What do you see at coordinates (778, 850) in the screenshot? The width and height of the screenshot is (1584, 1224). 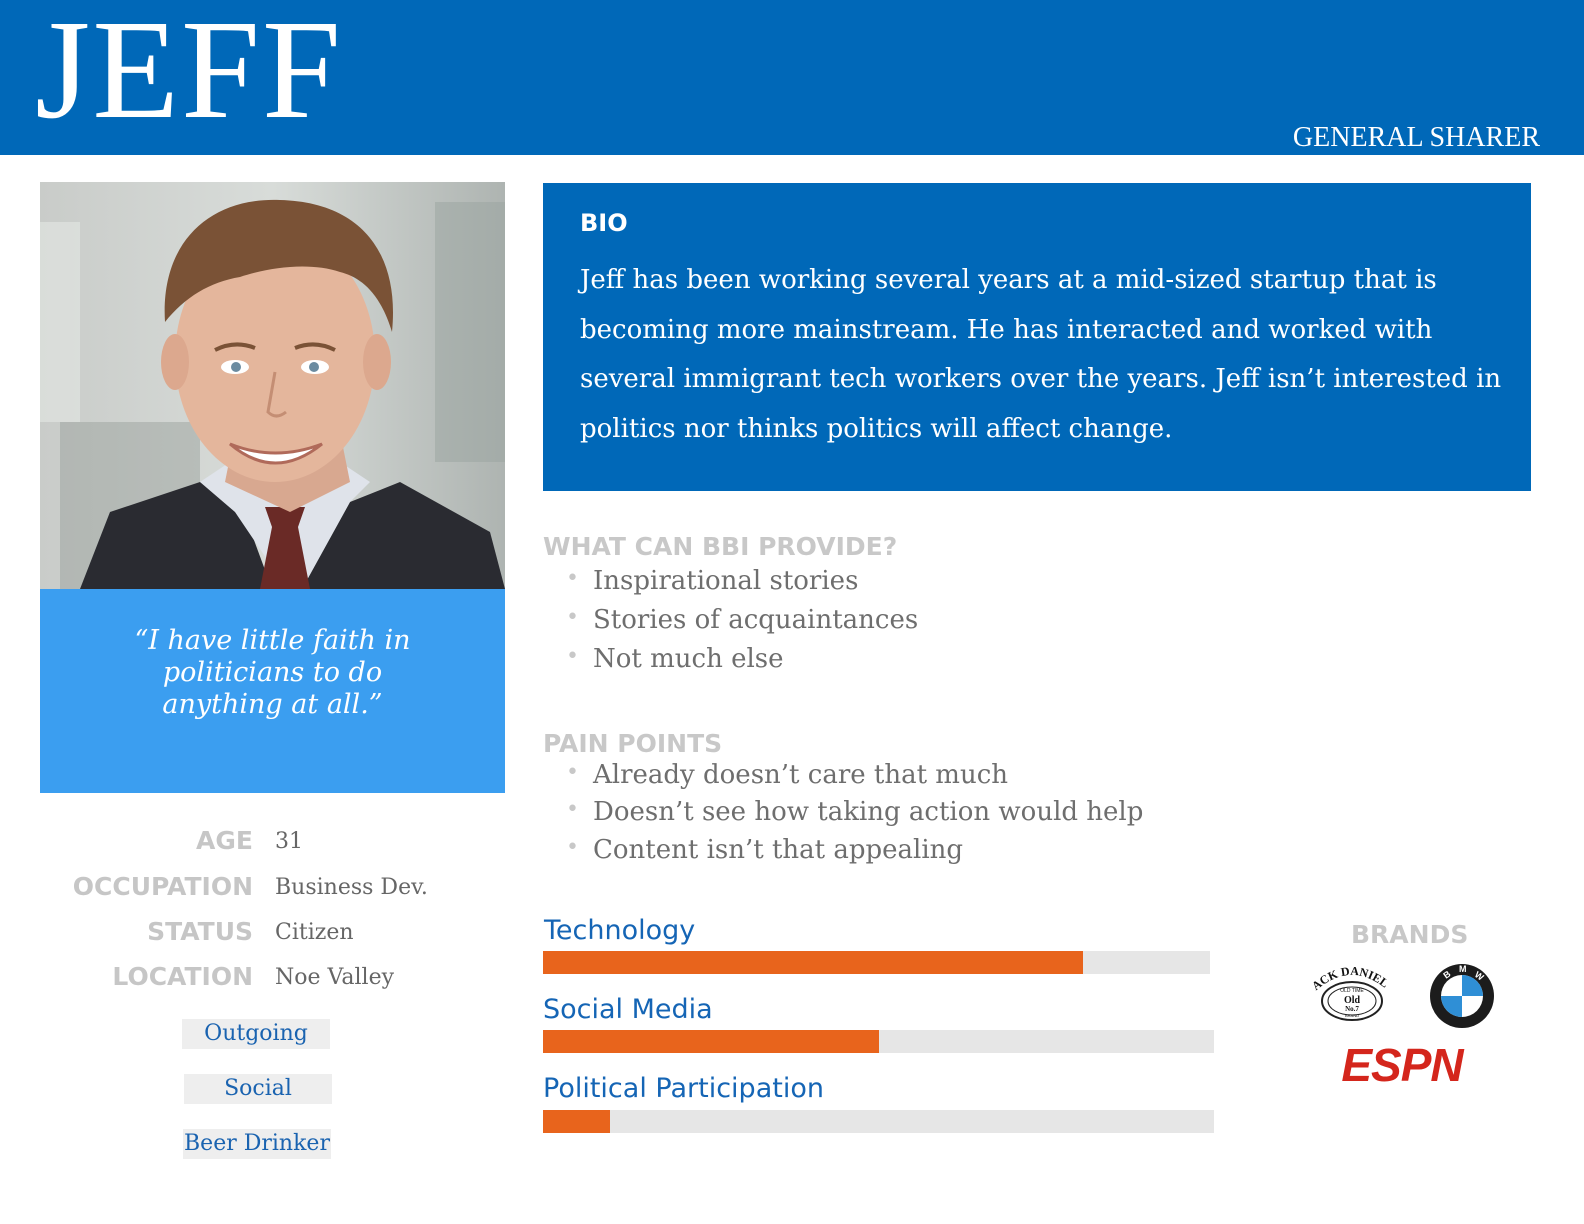 I see `list-item-text: Content isn’t that appealing` at bounding box center [778, 850].